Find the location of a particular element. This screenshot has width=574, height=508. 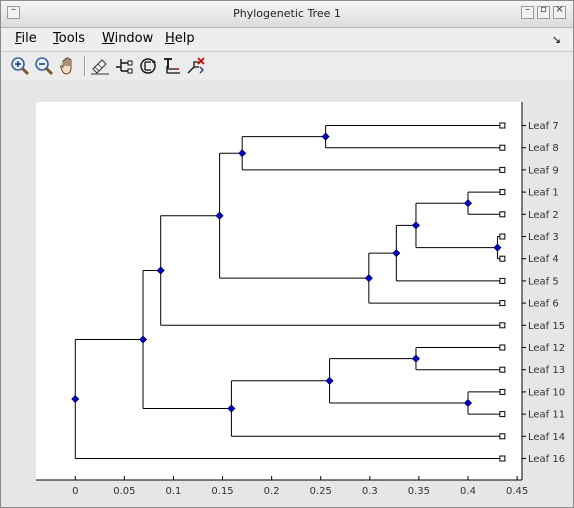

rename-icon is located at coordinates (172, 66).